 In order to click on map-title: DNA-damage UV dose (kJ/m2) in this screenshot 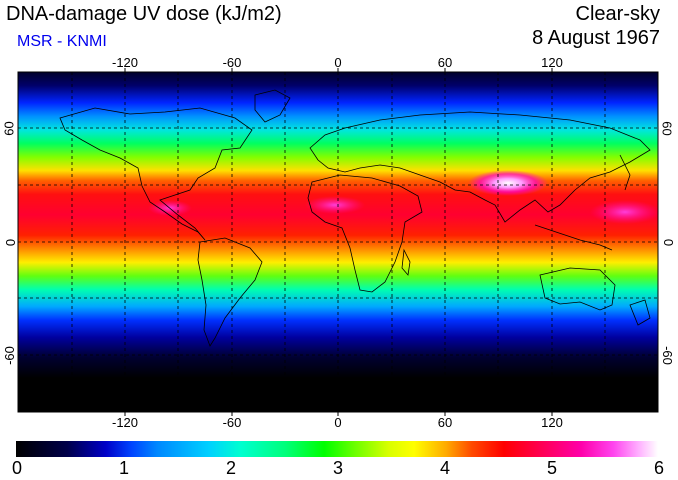, I will do `click(144, 14)`.